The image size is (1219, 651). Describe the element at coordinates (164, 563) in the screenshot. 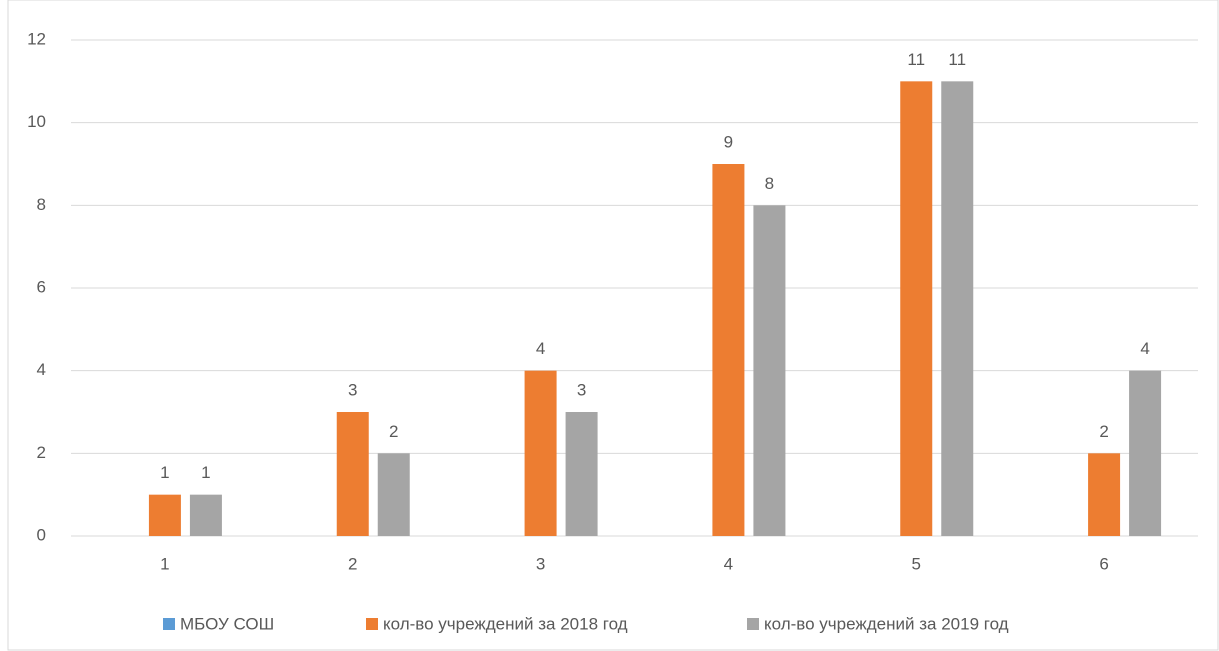

I see `x-tick-label: 1` at that location.